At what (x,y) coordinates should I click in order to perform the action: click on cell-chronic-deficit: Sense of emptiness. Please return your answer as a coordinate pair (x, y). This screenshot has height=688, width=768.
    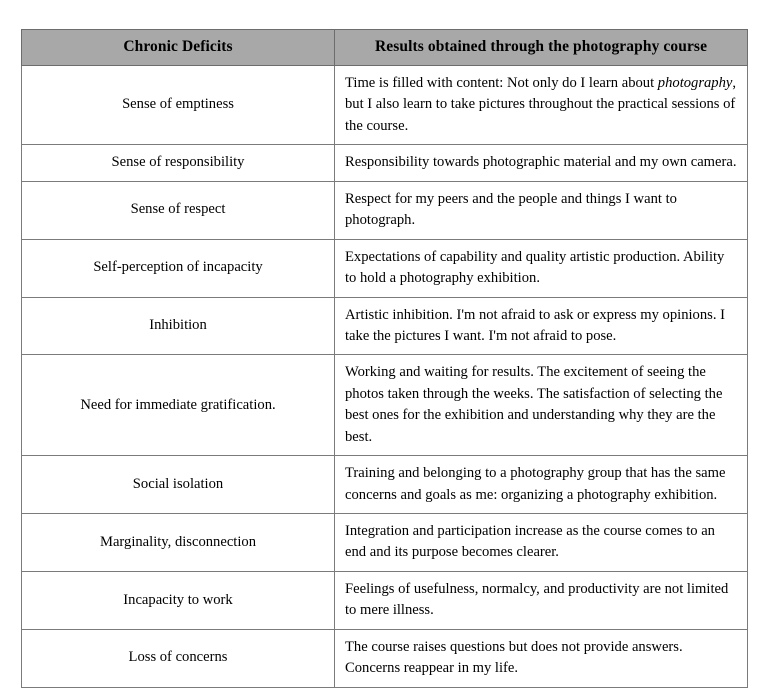
    Looking at the image, I should click on (178, 105).